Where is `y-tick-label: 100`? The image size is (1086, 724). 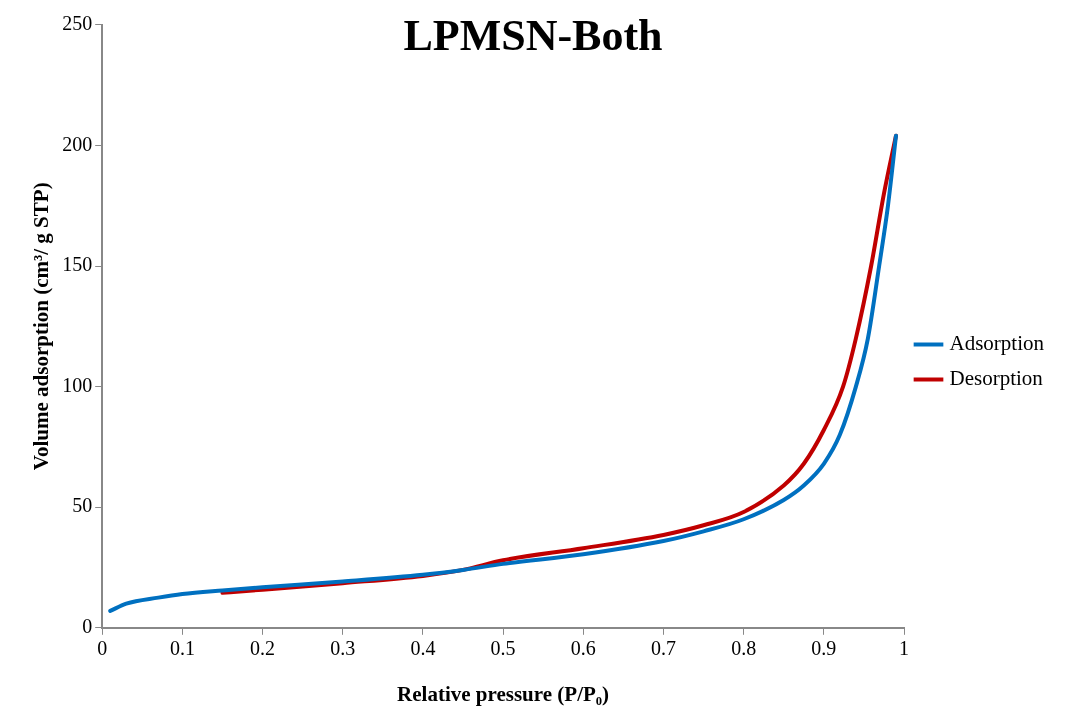
y-tick-label: 100 is located at coordinates (77, 384).